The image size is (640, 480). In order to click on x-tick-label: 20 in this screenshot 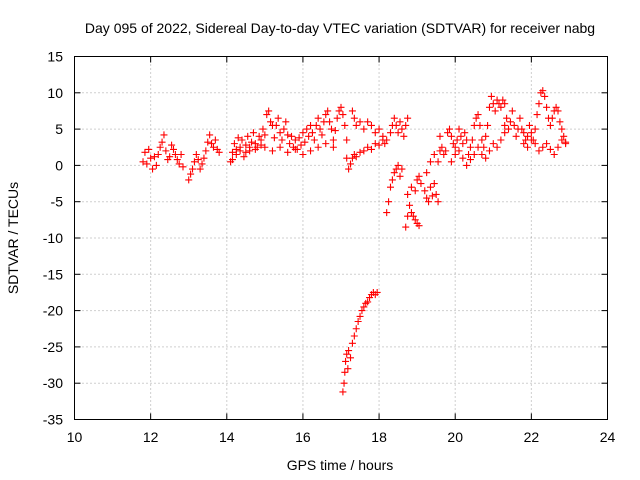, I will do `click(455, 437)`.